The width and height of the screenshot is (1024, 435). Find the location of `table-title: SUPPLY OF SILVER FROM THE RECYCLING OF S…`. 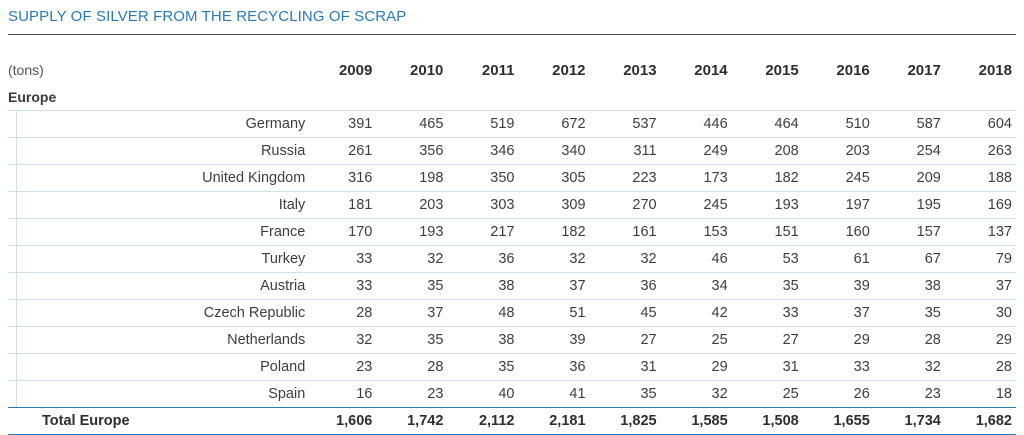

table-title: SUPPLY OF SILVER FROM THE RECYCLING OF S… is located at coordinates (207, 16).